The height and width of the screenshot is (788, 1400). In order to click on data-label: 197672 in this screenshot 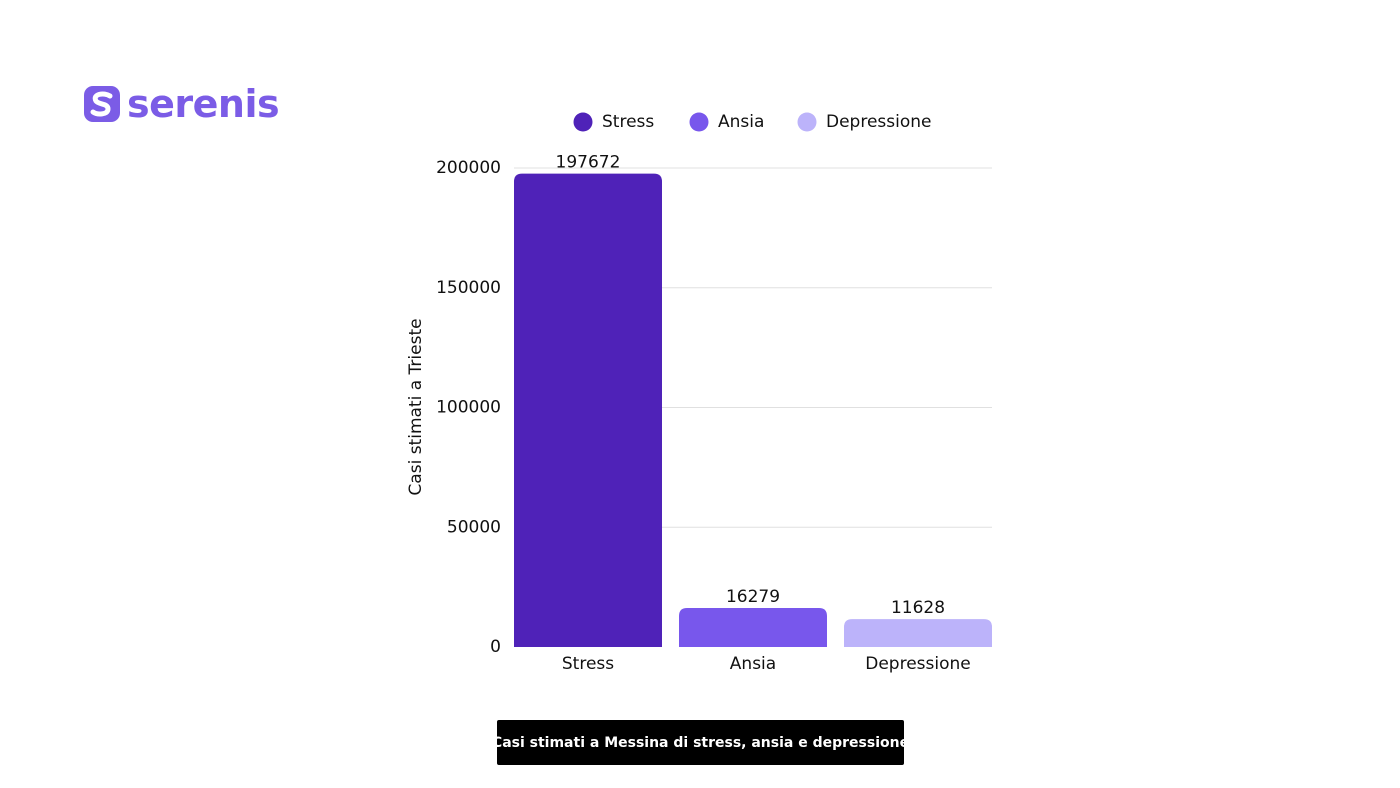, I will do `click(588, 163)`.